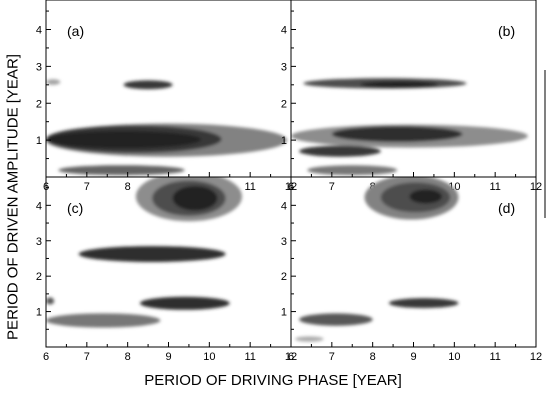 The width and height of the screenshot is (546, 394). I want to click on y-axis-title: PERIOD OF DRIVEN AMPLITUDE [YEAR], so click(13, 197).